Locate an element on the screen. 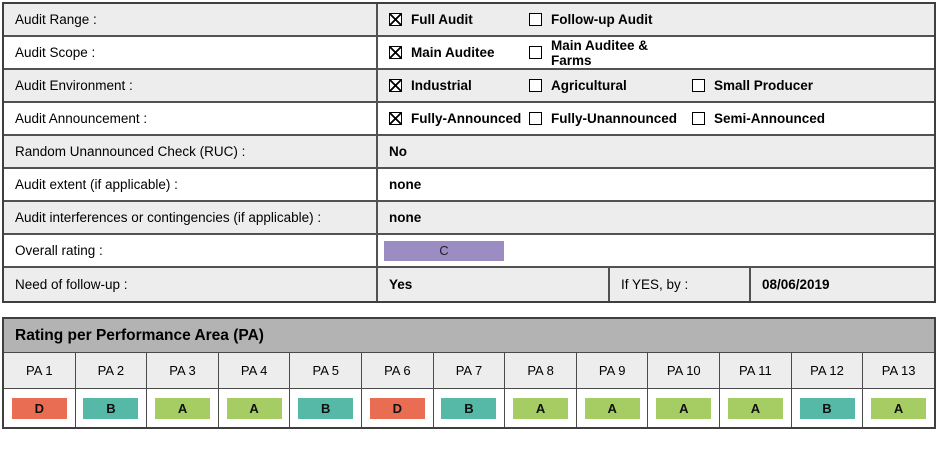  row-options: Full Audit Follow-up Audit is located at coordinates (656, 19).